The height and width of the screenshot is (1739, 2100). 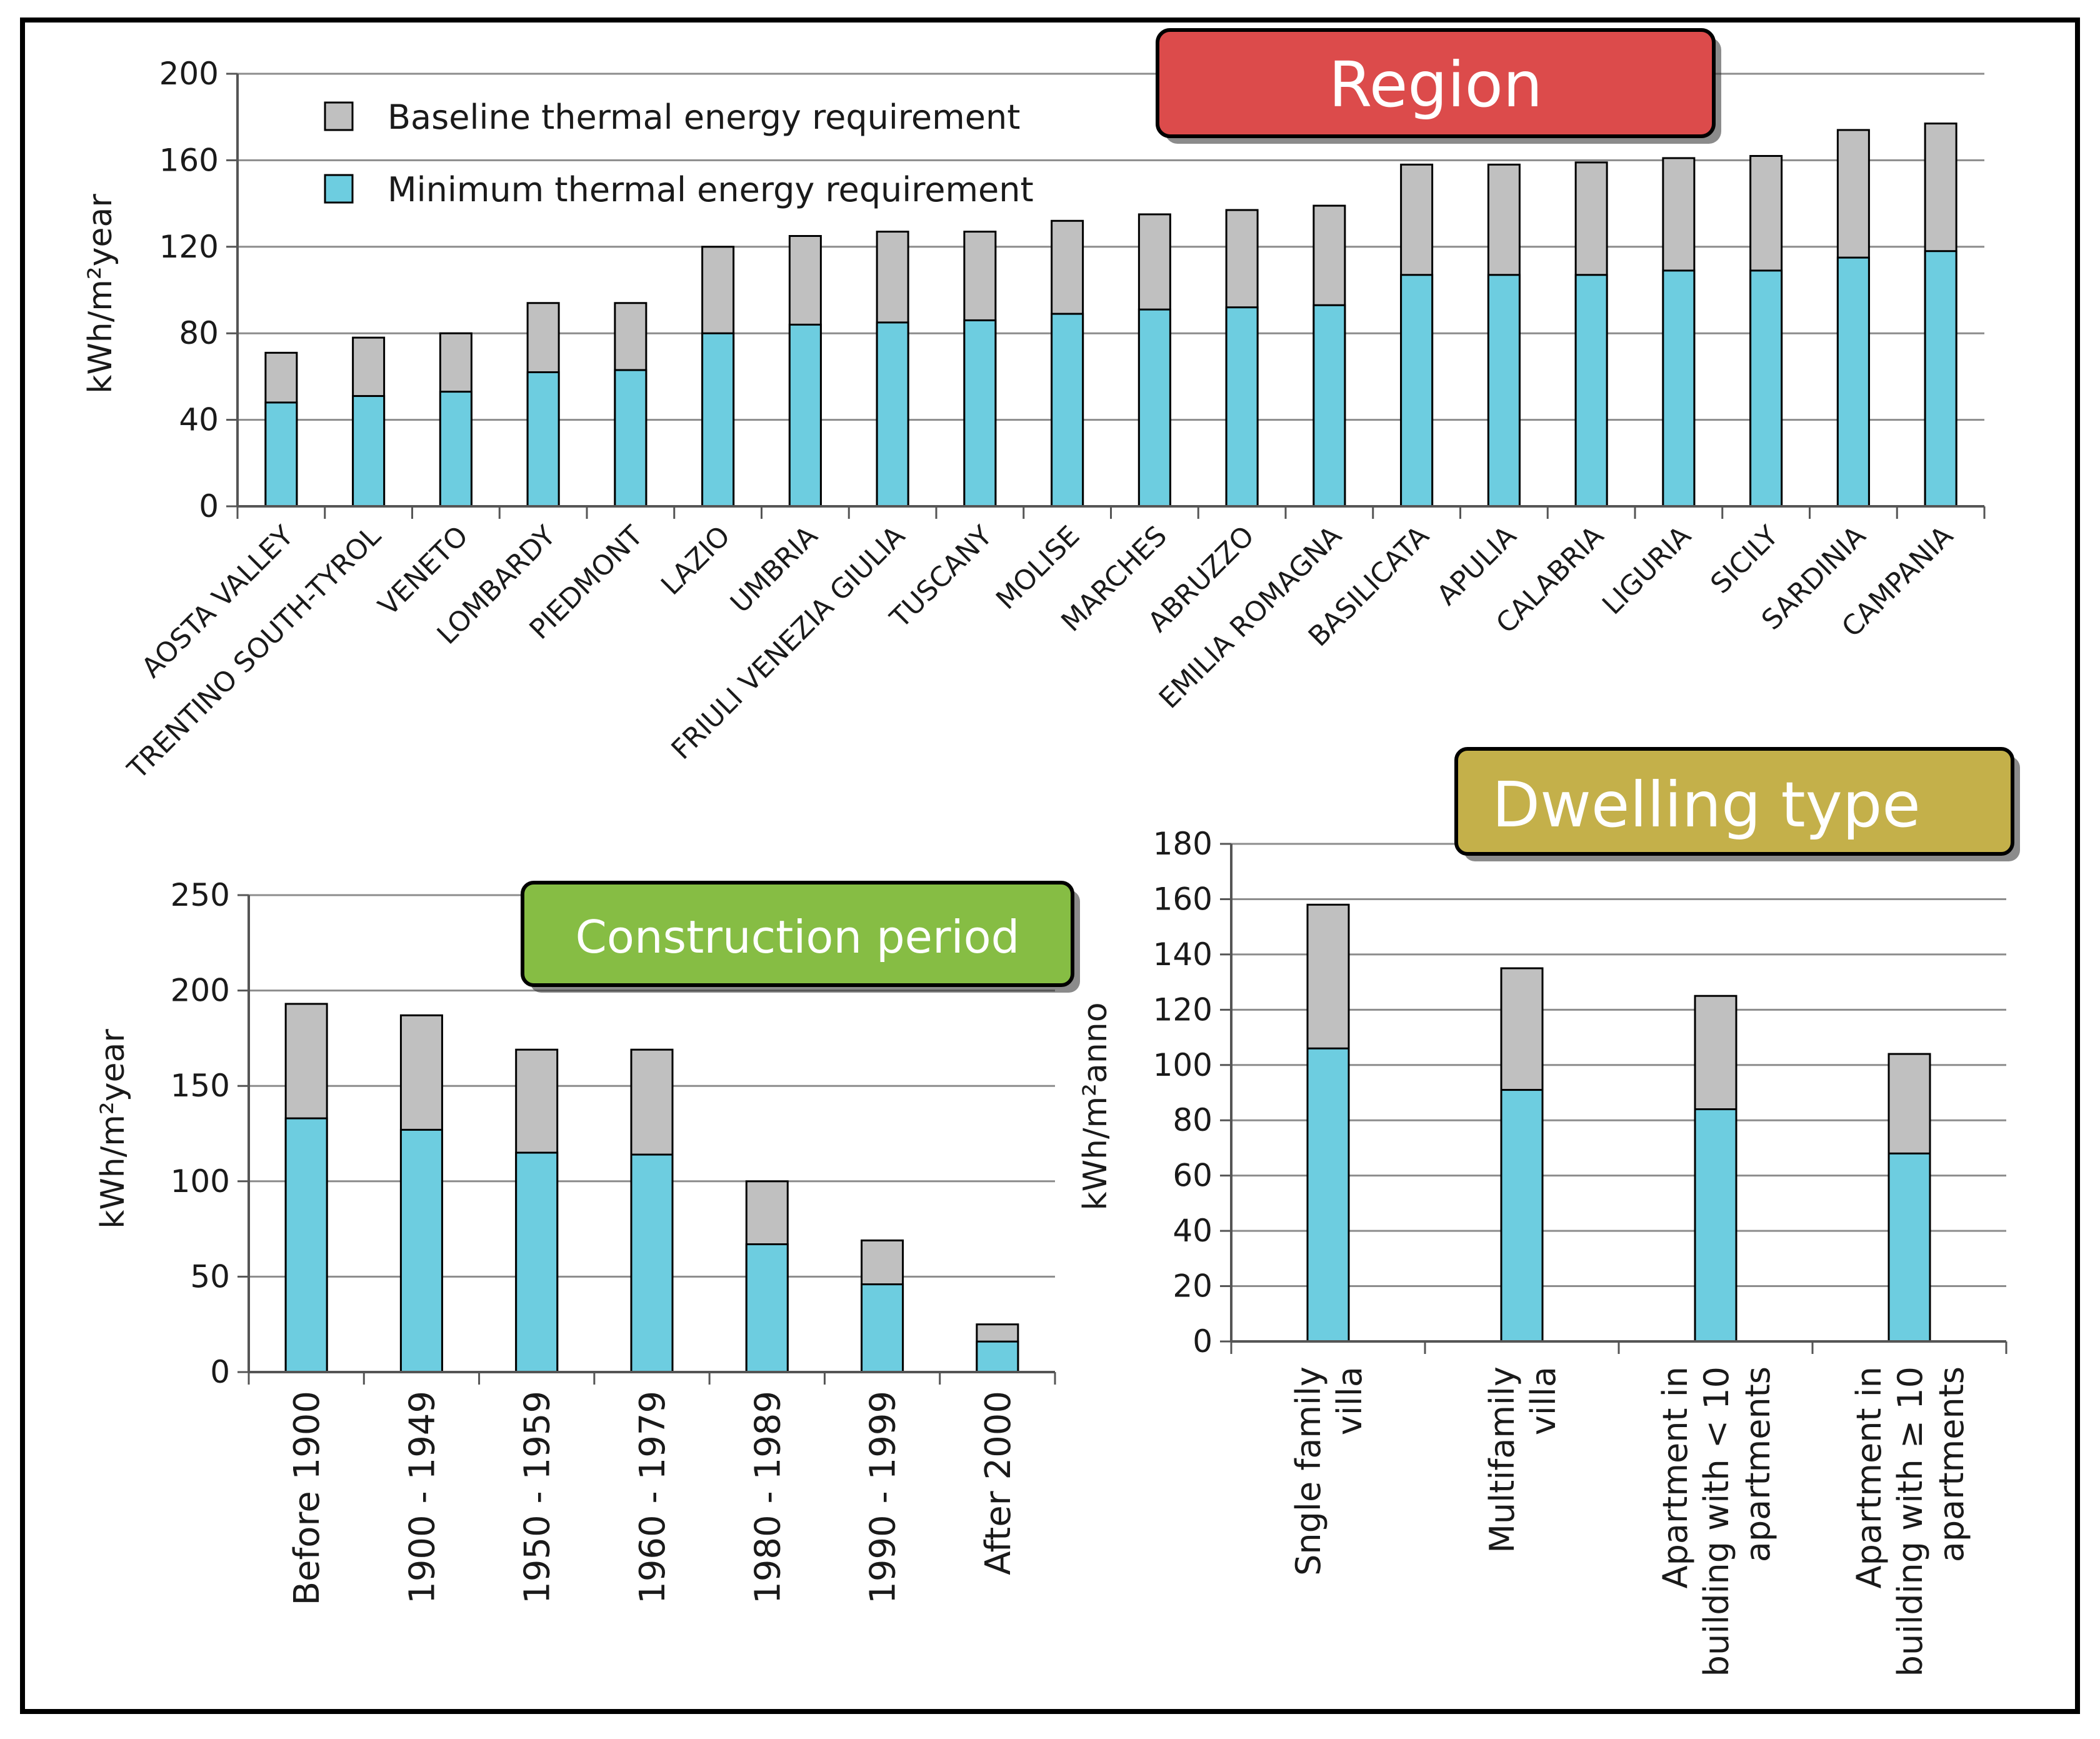 What do you see at coordinates (884, 1497) in the screenshot?
I see `construction-x-tick-label: 1990 - 1999` at bounding box center [884, 1497].